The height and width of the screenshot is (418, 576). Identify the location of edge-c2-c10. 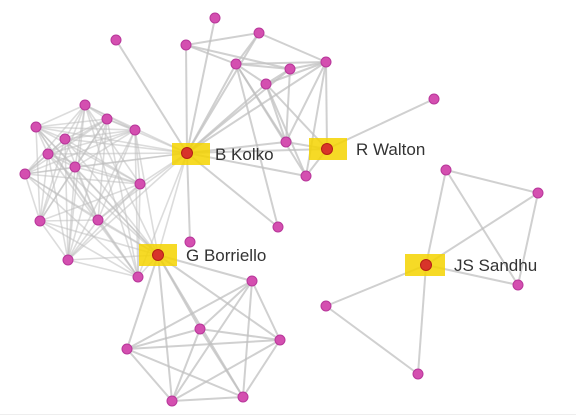
(38, 174).